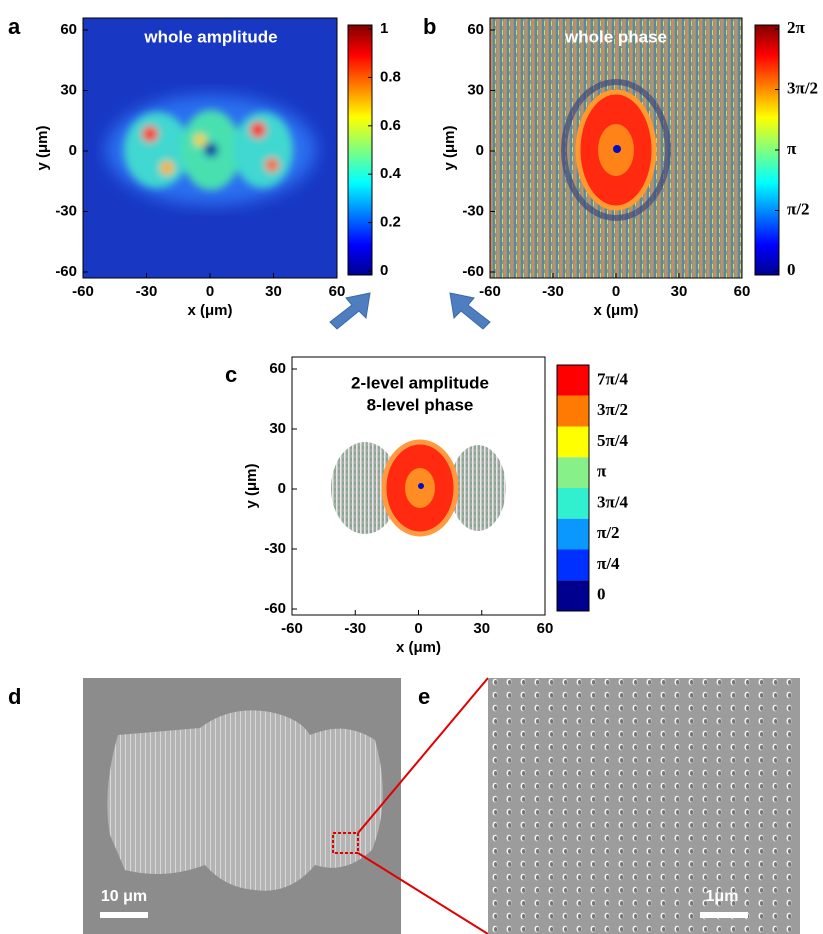 The height and width of the screenshot is (934, 823). I want to click on panel-title: 2-level amplitude, so click(420, 382).